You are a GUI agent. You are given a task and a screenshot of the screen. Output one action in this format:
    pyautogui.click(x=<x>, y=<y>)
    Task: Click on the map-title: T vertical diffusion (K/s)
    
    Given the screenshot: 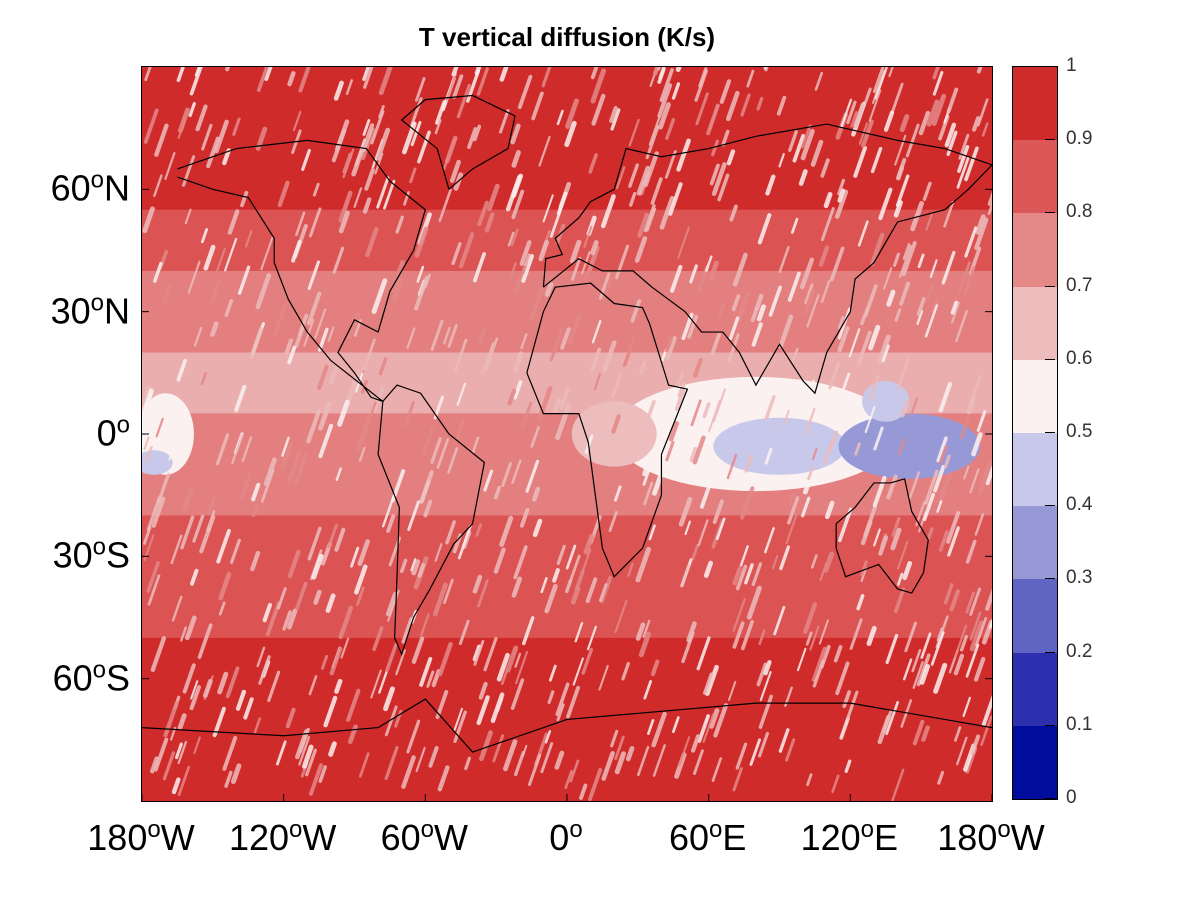 What is the action you would take?
    pyautogui.click(x=567, y=37)
    